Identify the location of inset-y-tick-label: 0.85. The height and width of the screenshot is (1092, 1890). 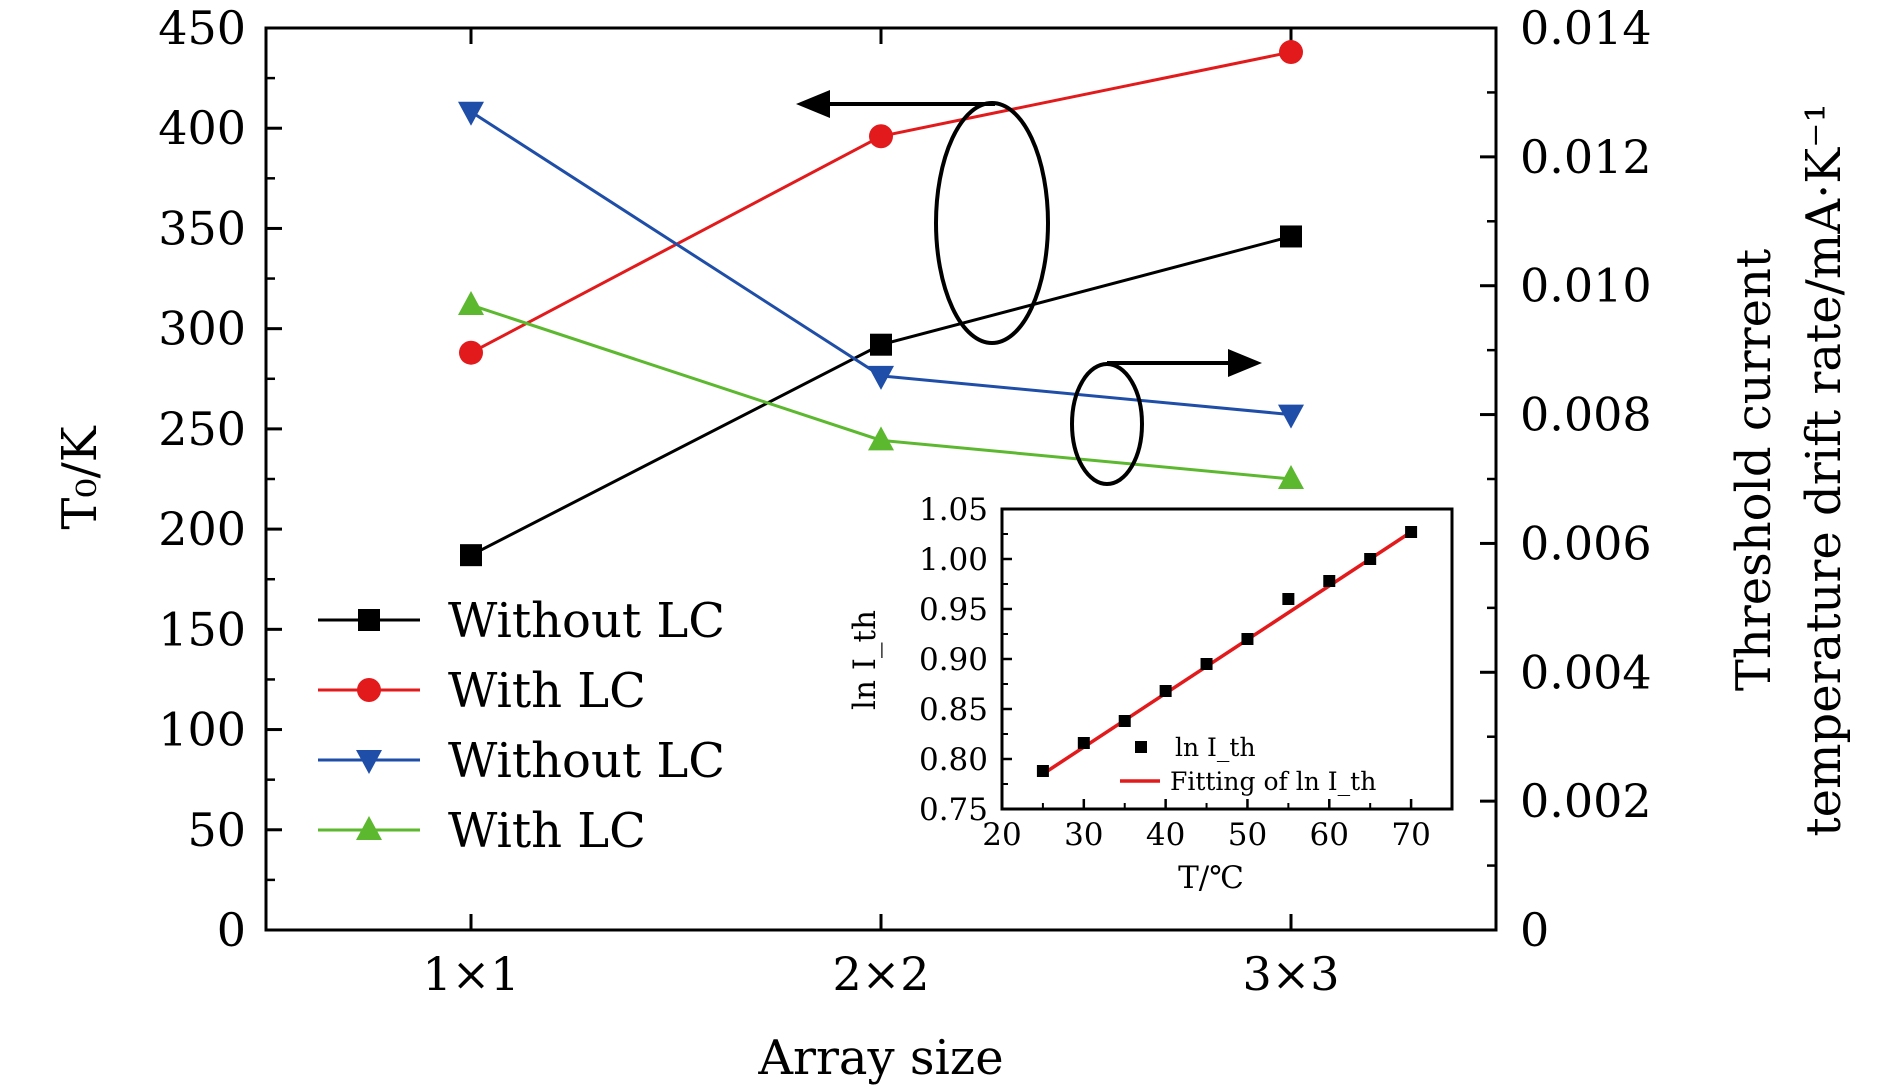
(953, 710).